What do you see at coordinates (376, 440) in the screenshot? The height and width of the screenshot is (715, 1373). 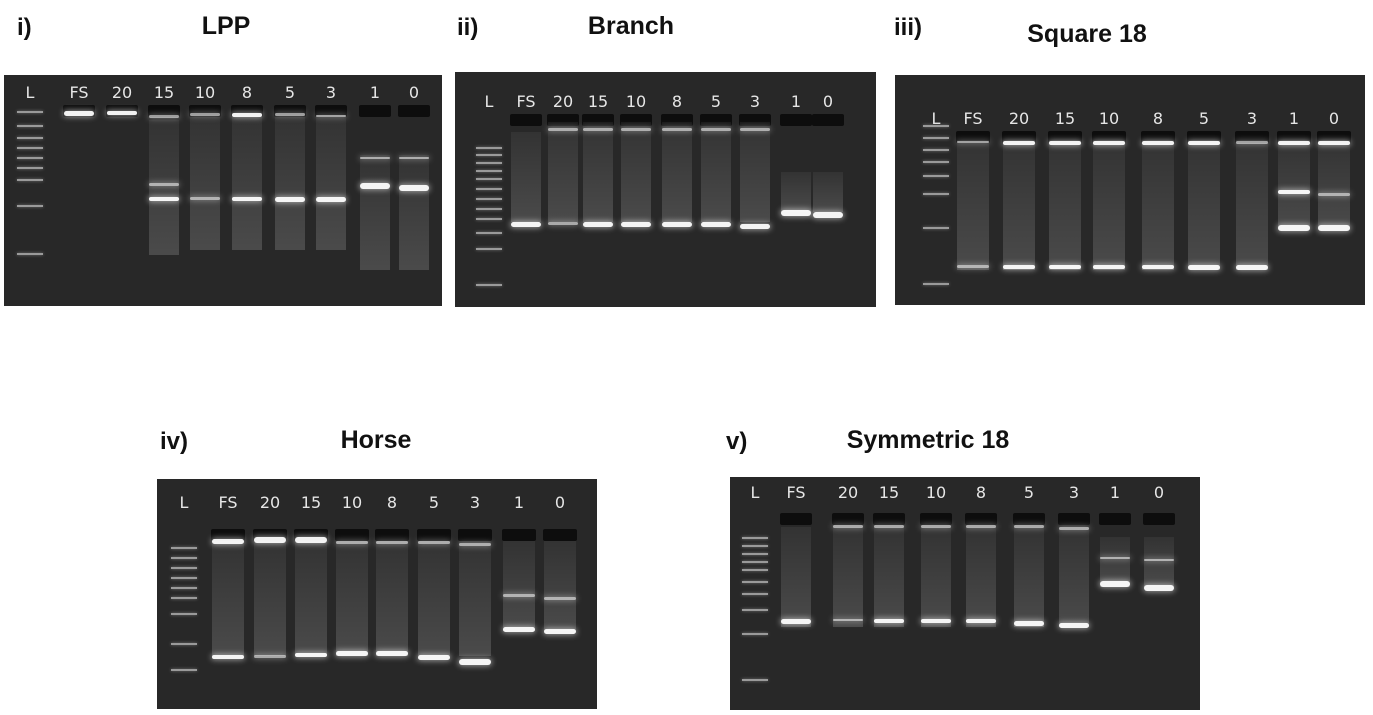 I see `panel-title-iv: Horse` at bounding box center [376, 440].